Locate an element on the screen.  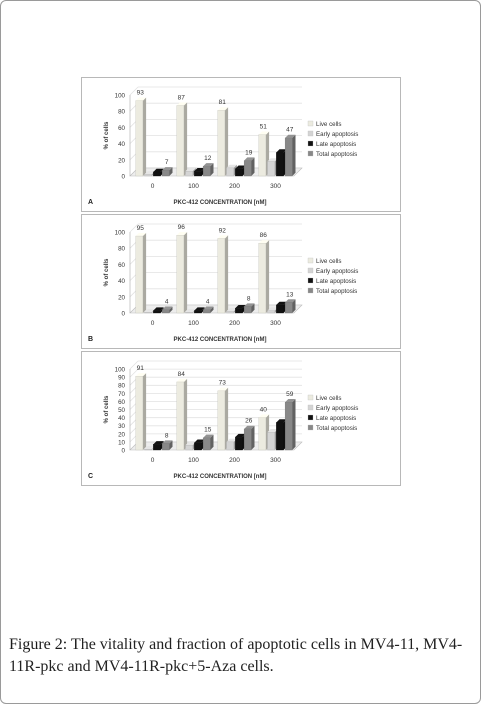
x-axis-label: PKC-412 CONCENTRATION [nM] is located at coordinates (220, 340).